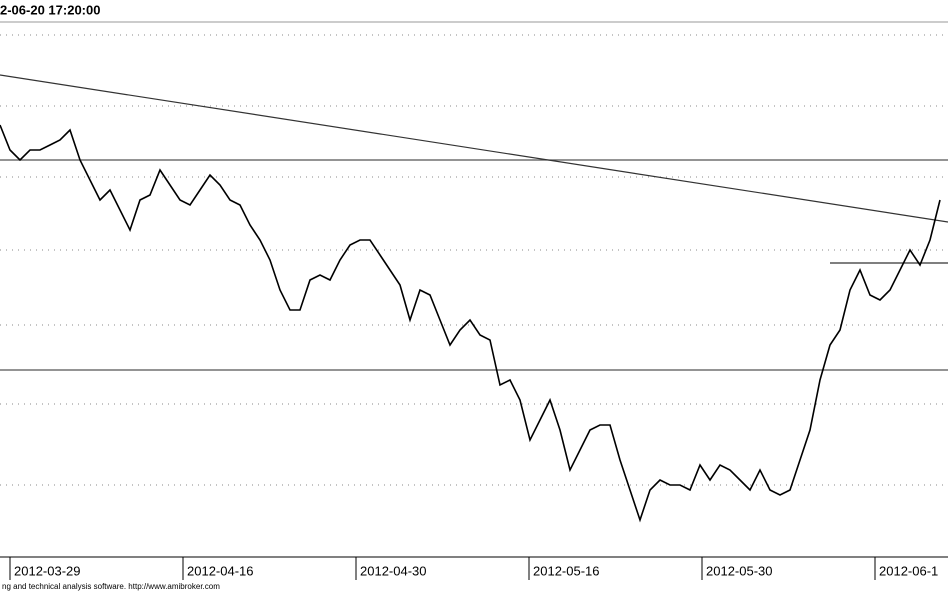  I want to click on chart-title: 2-06-20 17:20:00, so click(50, 9).